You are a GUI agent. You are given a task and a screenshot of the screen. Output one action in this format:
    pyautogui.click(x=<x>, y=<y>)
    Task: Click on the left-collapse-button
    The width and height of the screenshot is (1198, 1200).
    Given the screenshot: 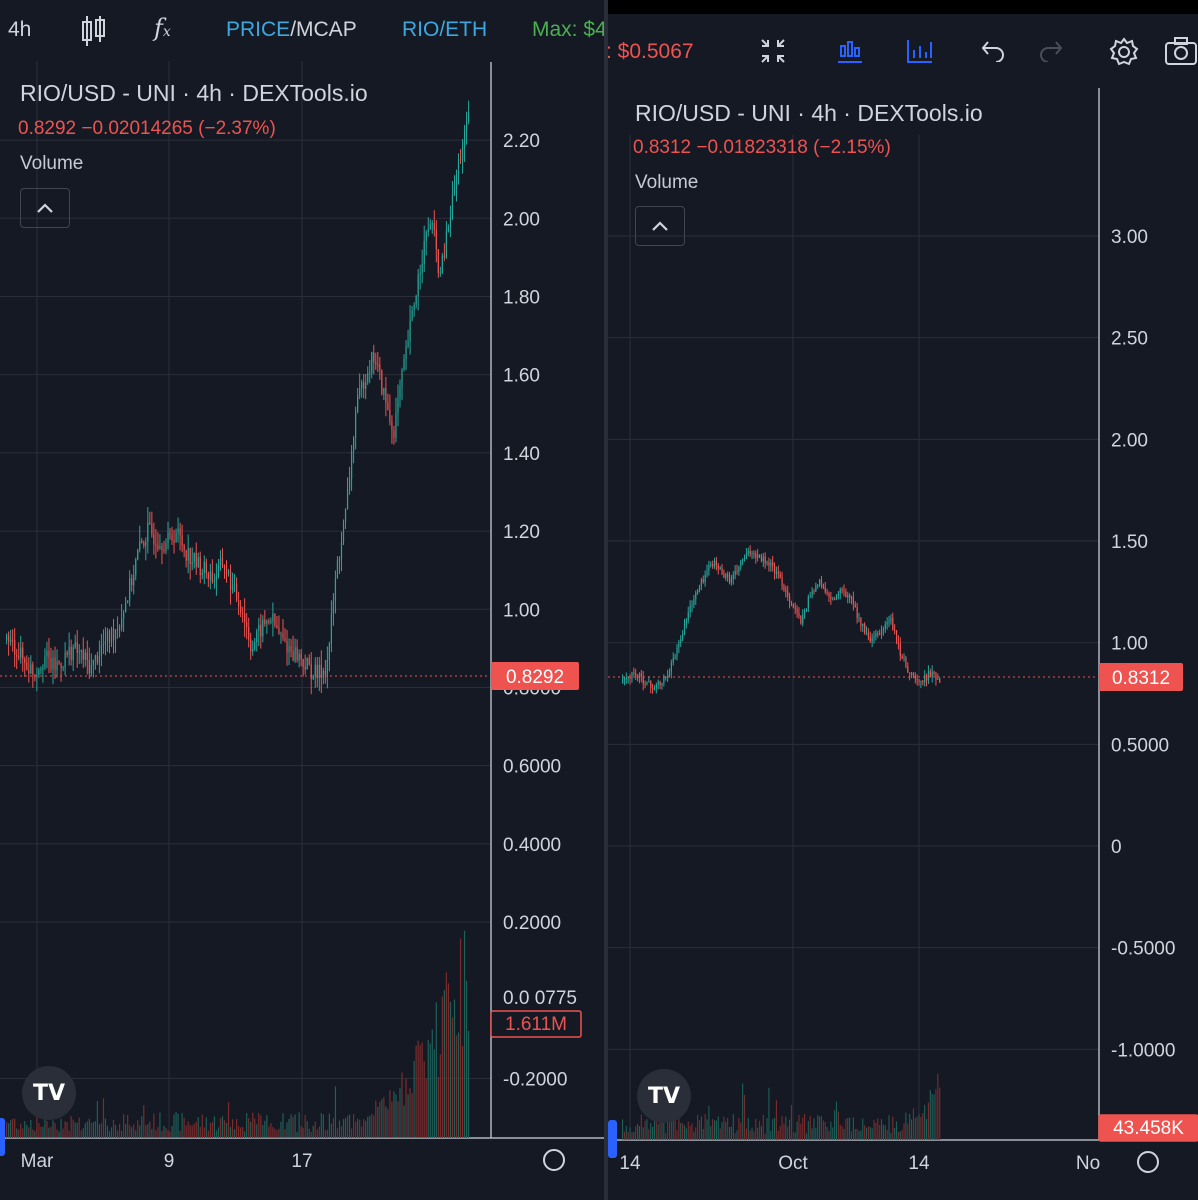 What is the action you would take?
    pyautogui.click(x=45, y=208)
    